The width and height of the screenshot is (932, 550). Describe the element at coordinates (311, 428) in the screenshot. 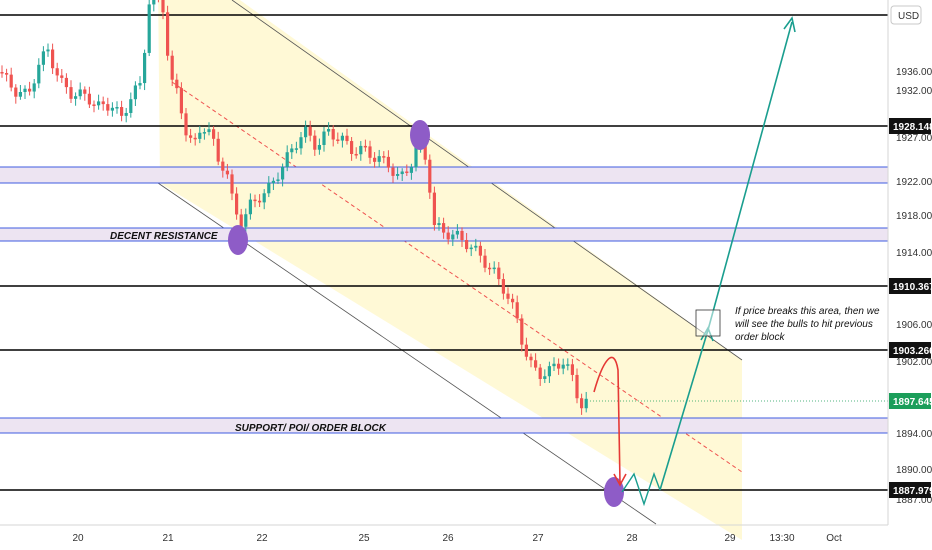

I see `support-label: SUPPORT/ POI/ ORDER BLOCK` at that location.